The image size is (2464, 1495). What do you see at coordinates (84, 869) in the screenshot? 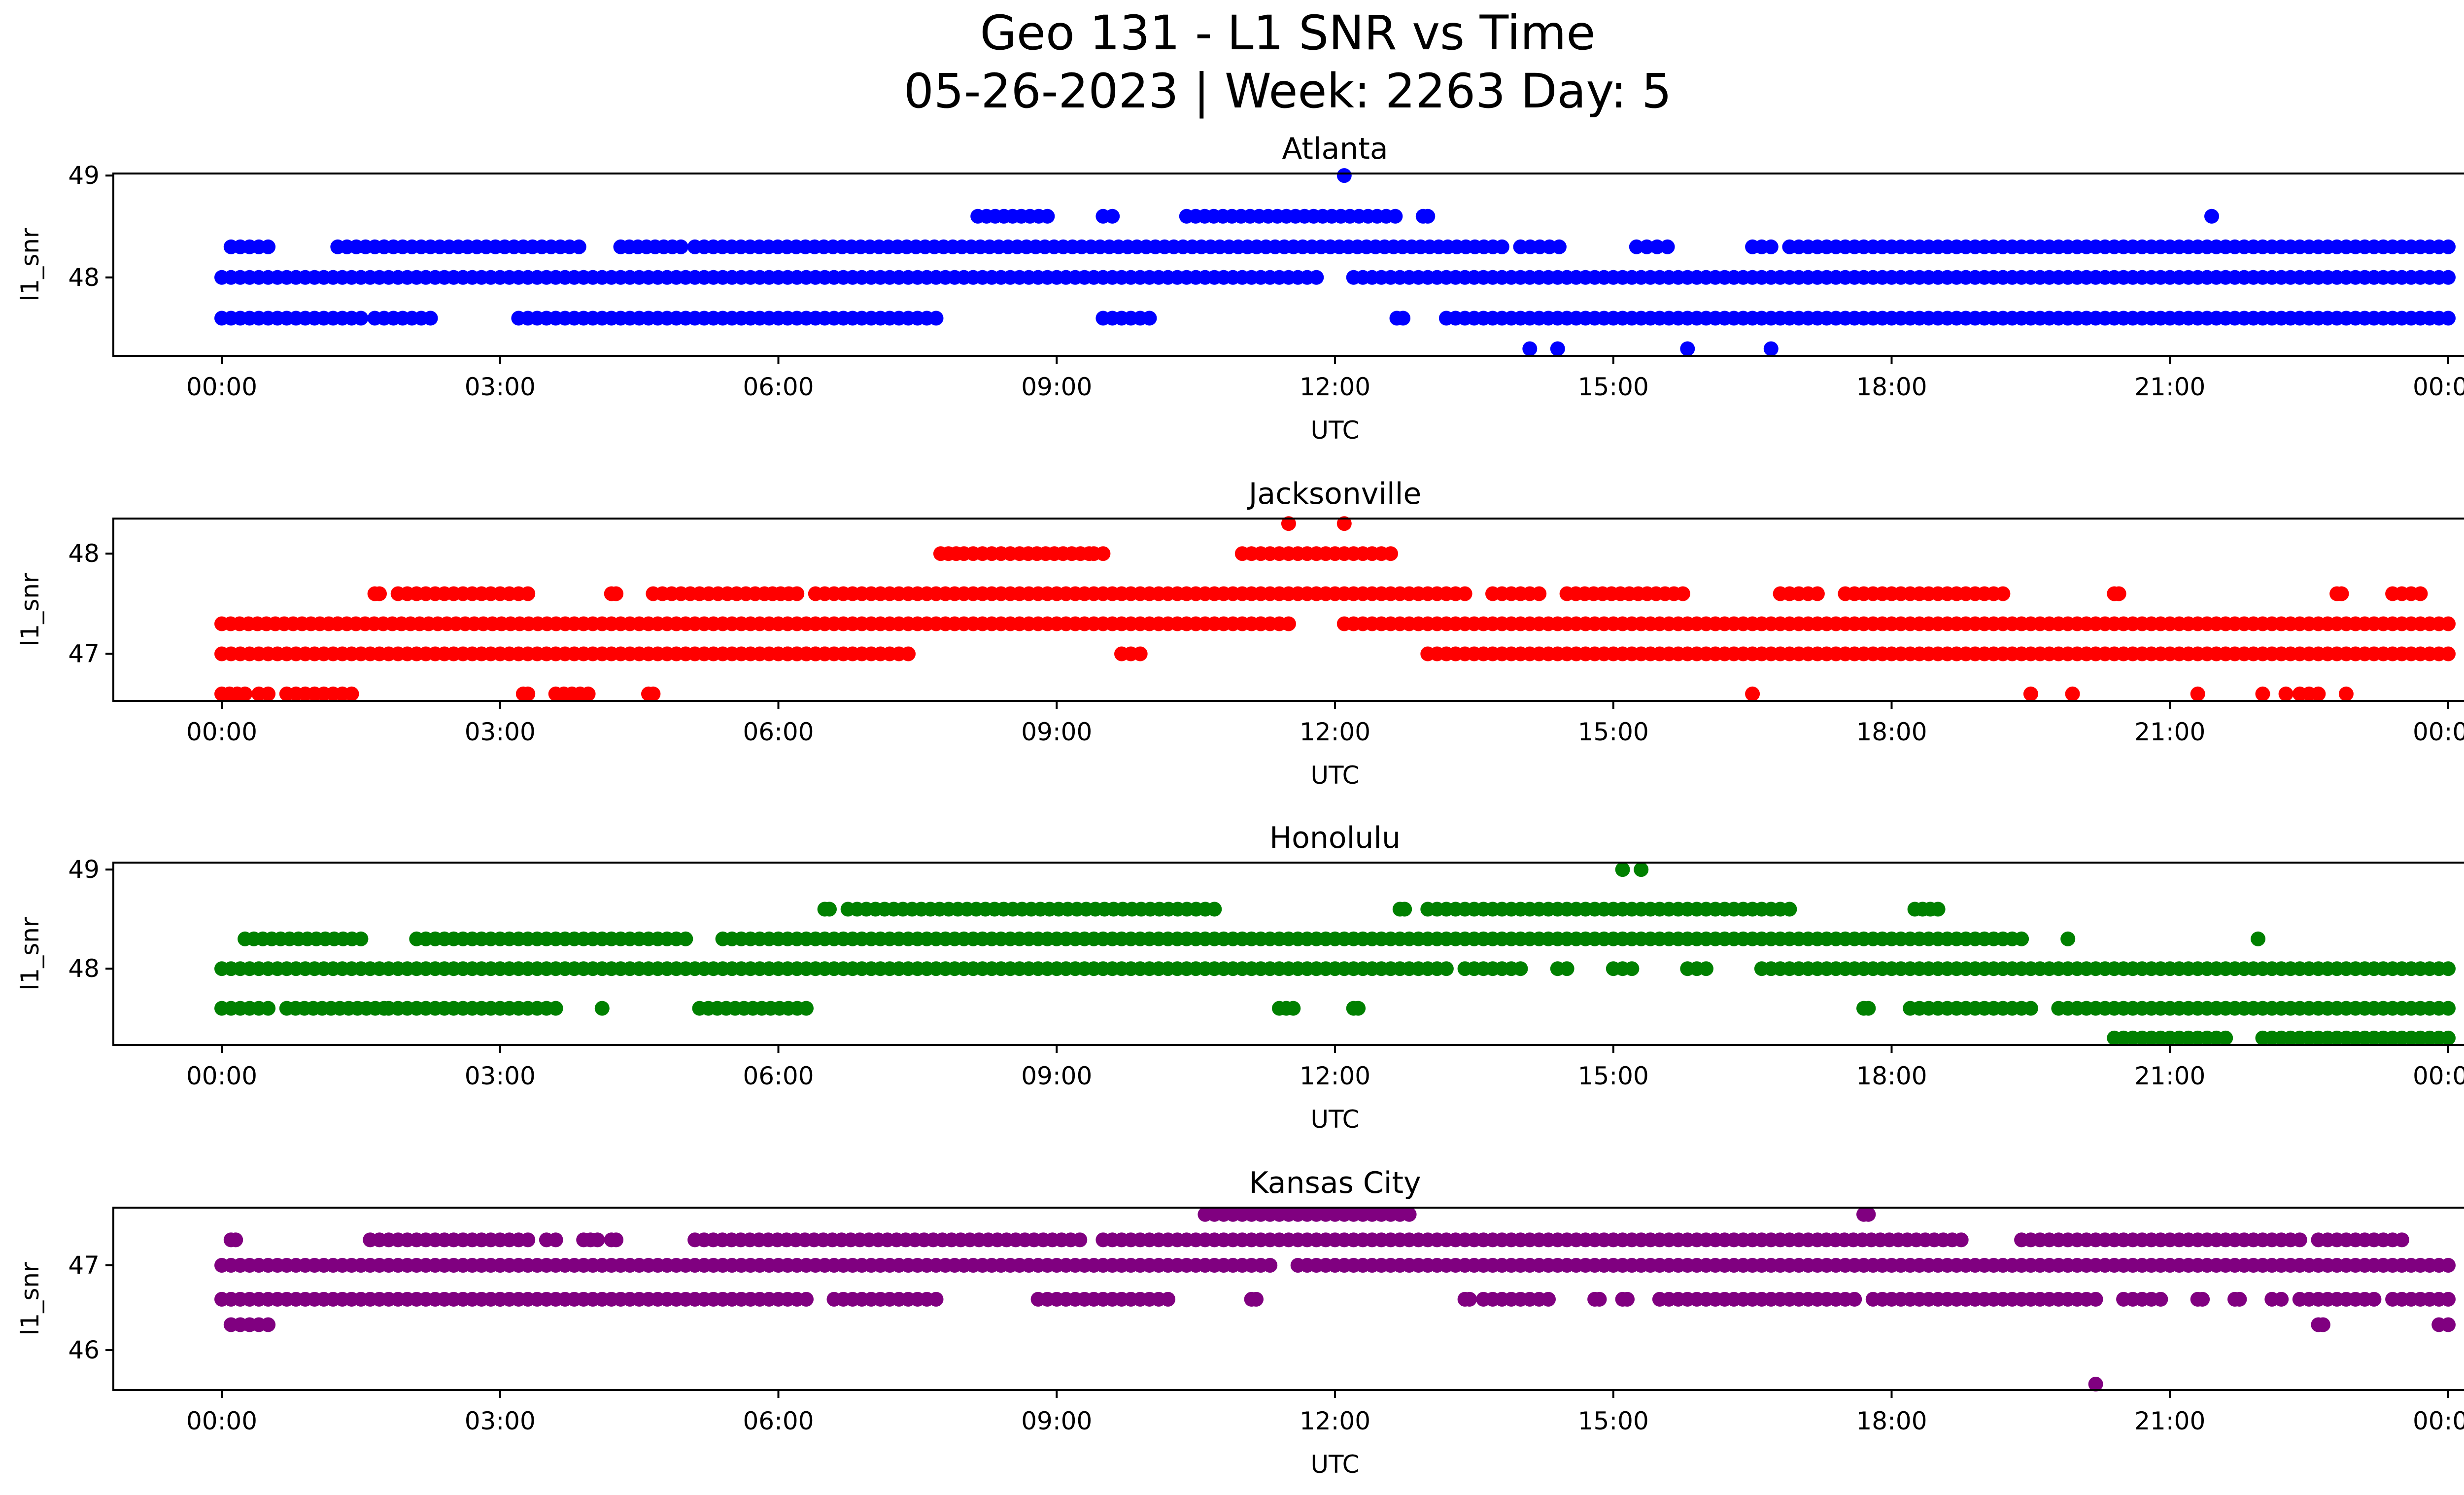
I see `y-tick-label: 49` at bounding box center [84, 869].